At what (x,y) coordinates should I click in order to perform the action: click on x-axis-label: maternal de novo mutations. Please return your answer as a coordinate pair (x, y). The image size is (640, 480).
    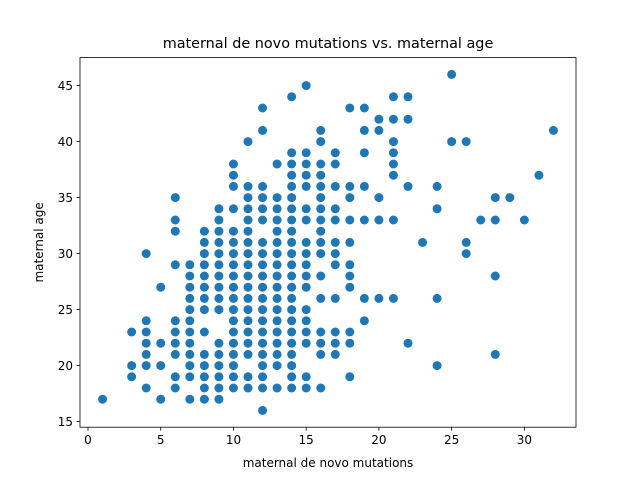
    Looking at the image, I should click on (328, 463).